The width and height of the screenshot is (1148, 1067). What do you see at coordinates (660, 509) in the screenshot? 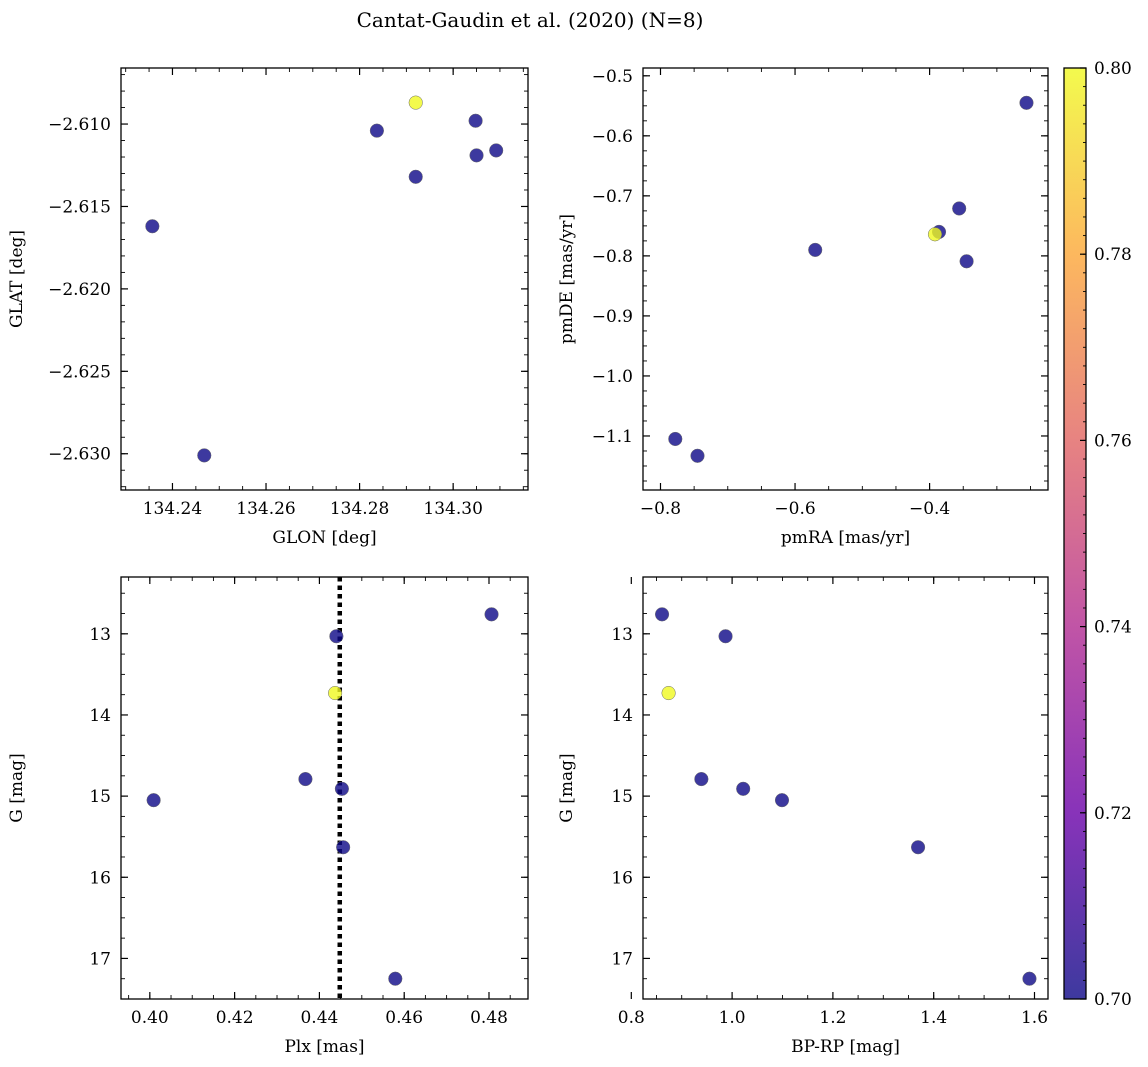
I see `x-tick-label: −0.8` at bounding box center [660, 509].